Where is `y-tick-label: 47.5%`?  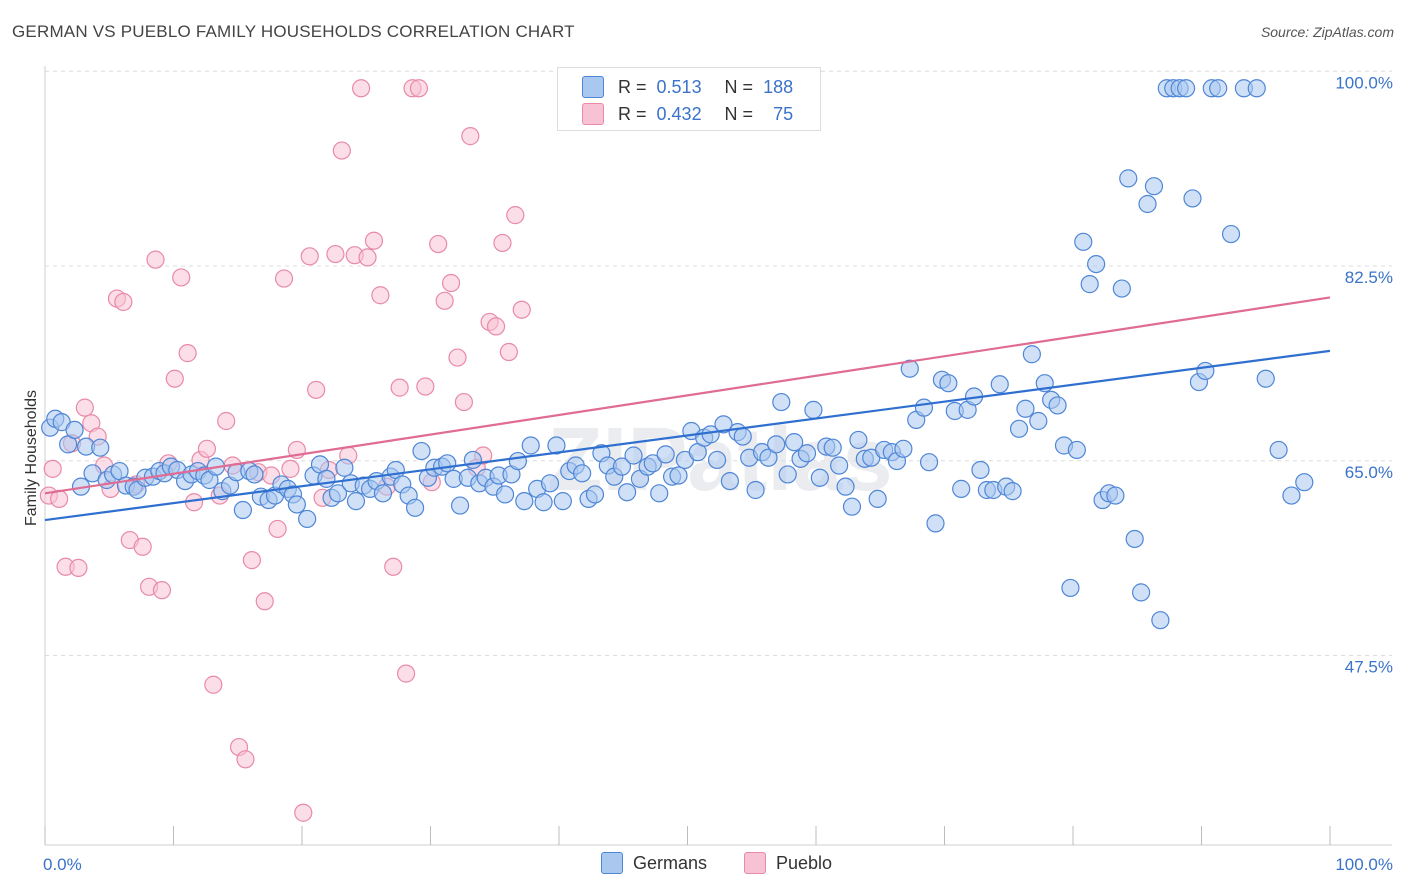
y-tick-label: 47.5% is located at coordinates (1369, 667).